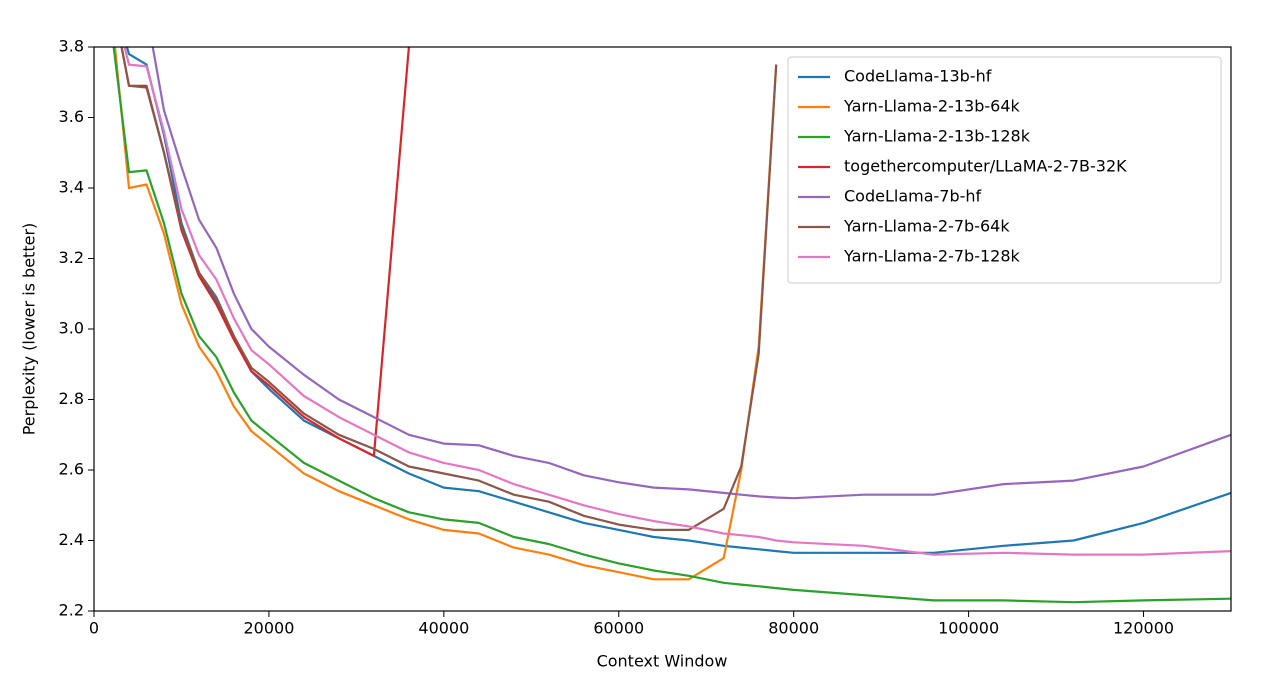 The width and height of the screenshot is (1277, 696). I want to click on y-tick-label: 2.8, so click(71, 398).